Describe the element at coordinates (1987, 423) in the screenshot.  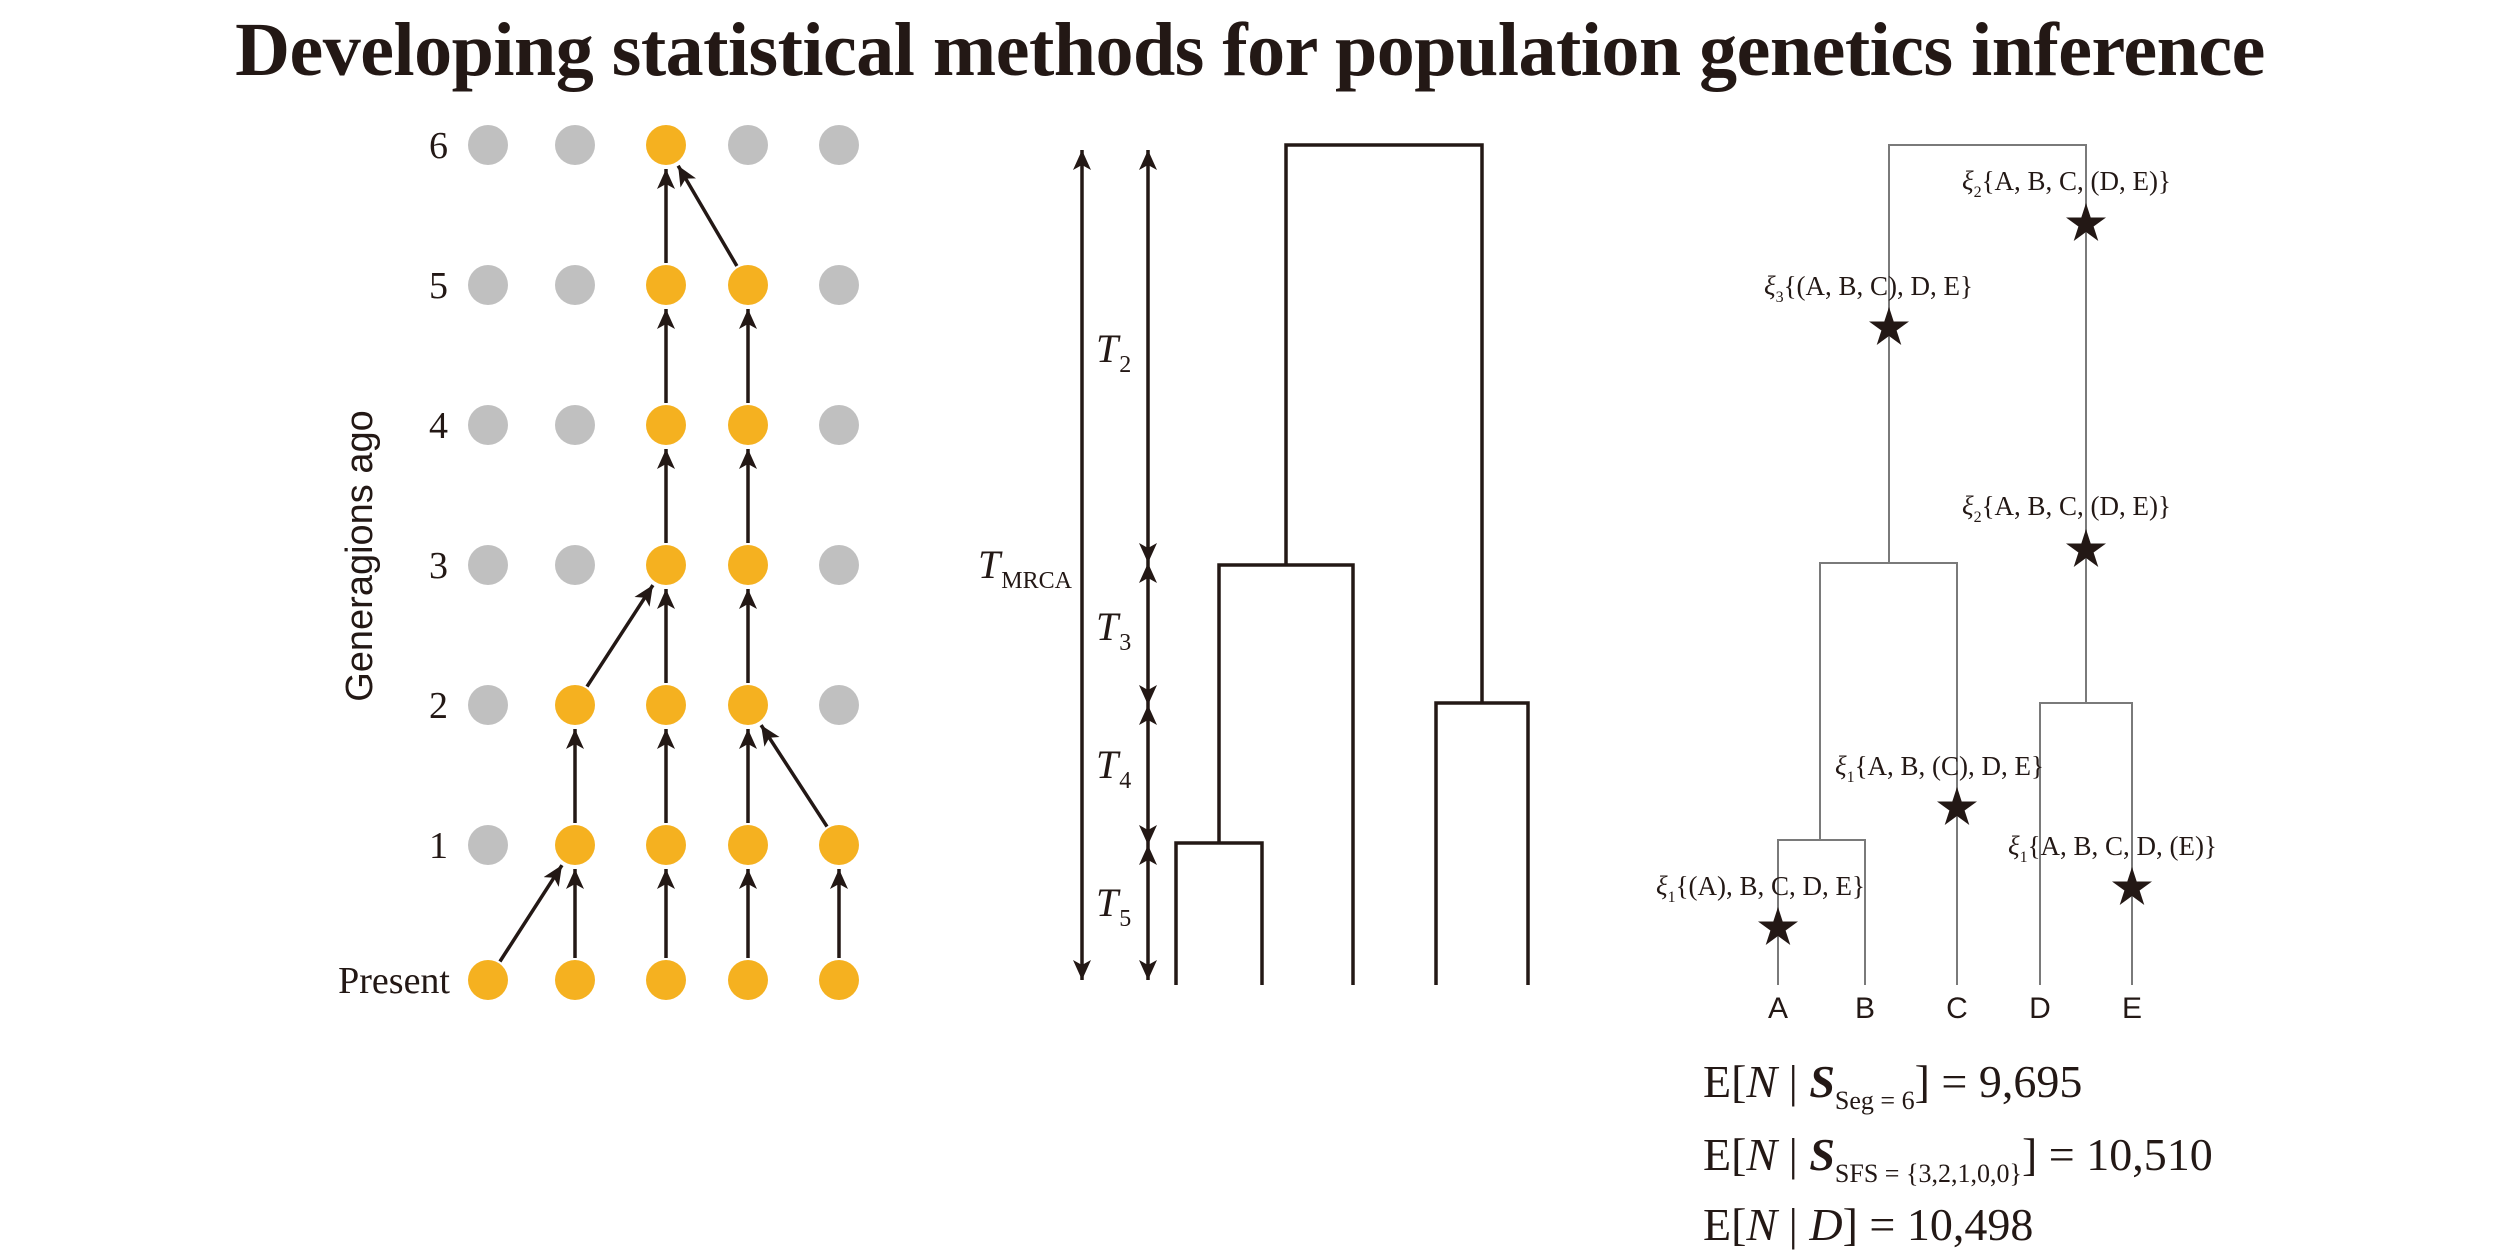
I see `gene-branch-root` at that location.